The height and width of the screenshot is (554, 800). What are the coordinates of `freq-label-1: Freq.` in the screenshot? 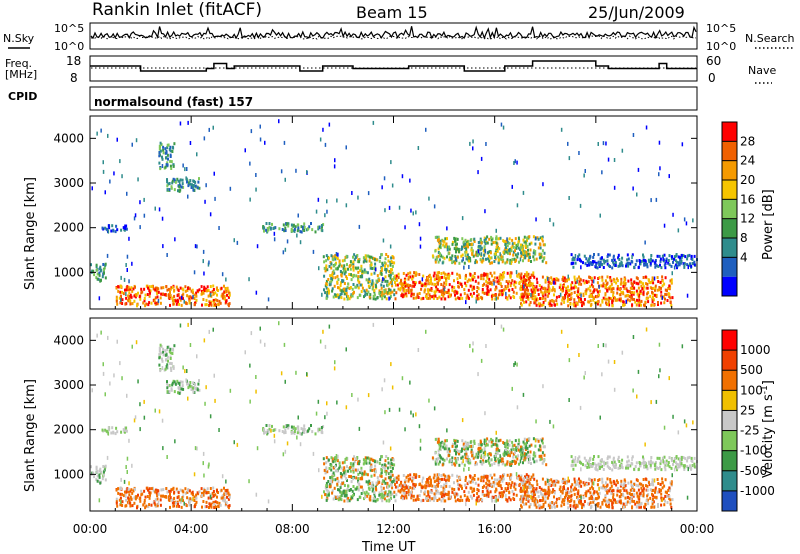 It's located at (18, 63).